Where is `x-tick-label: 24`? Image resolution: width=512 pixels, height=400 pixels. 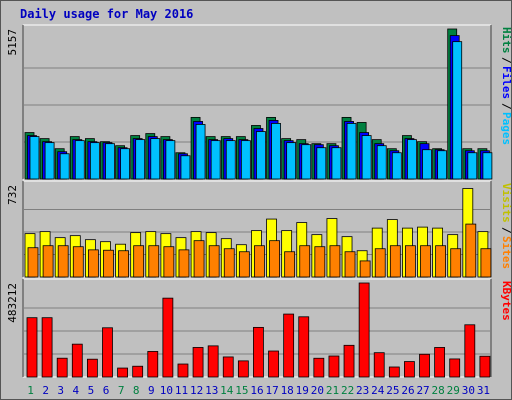
x-tick-label: 24 is located at coordinates (378, 390).